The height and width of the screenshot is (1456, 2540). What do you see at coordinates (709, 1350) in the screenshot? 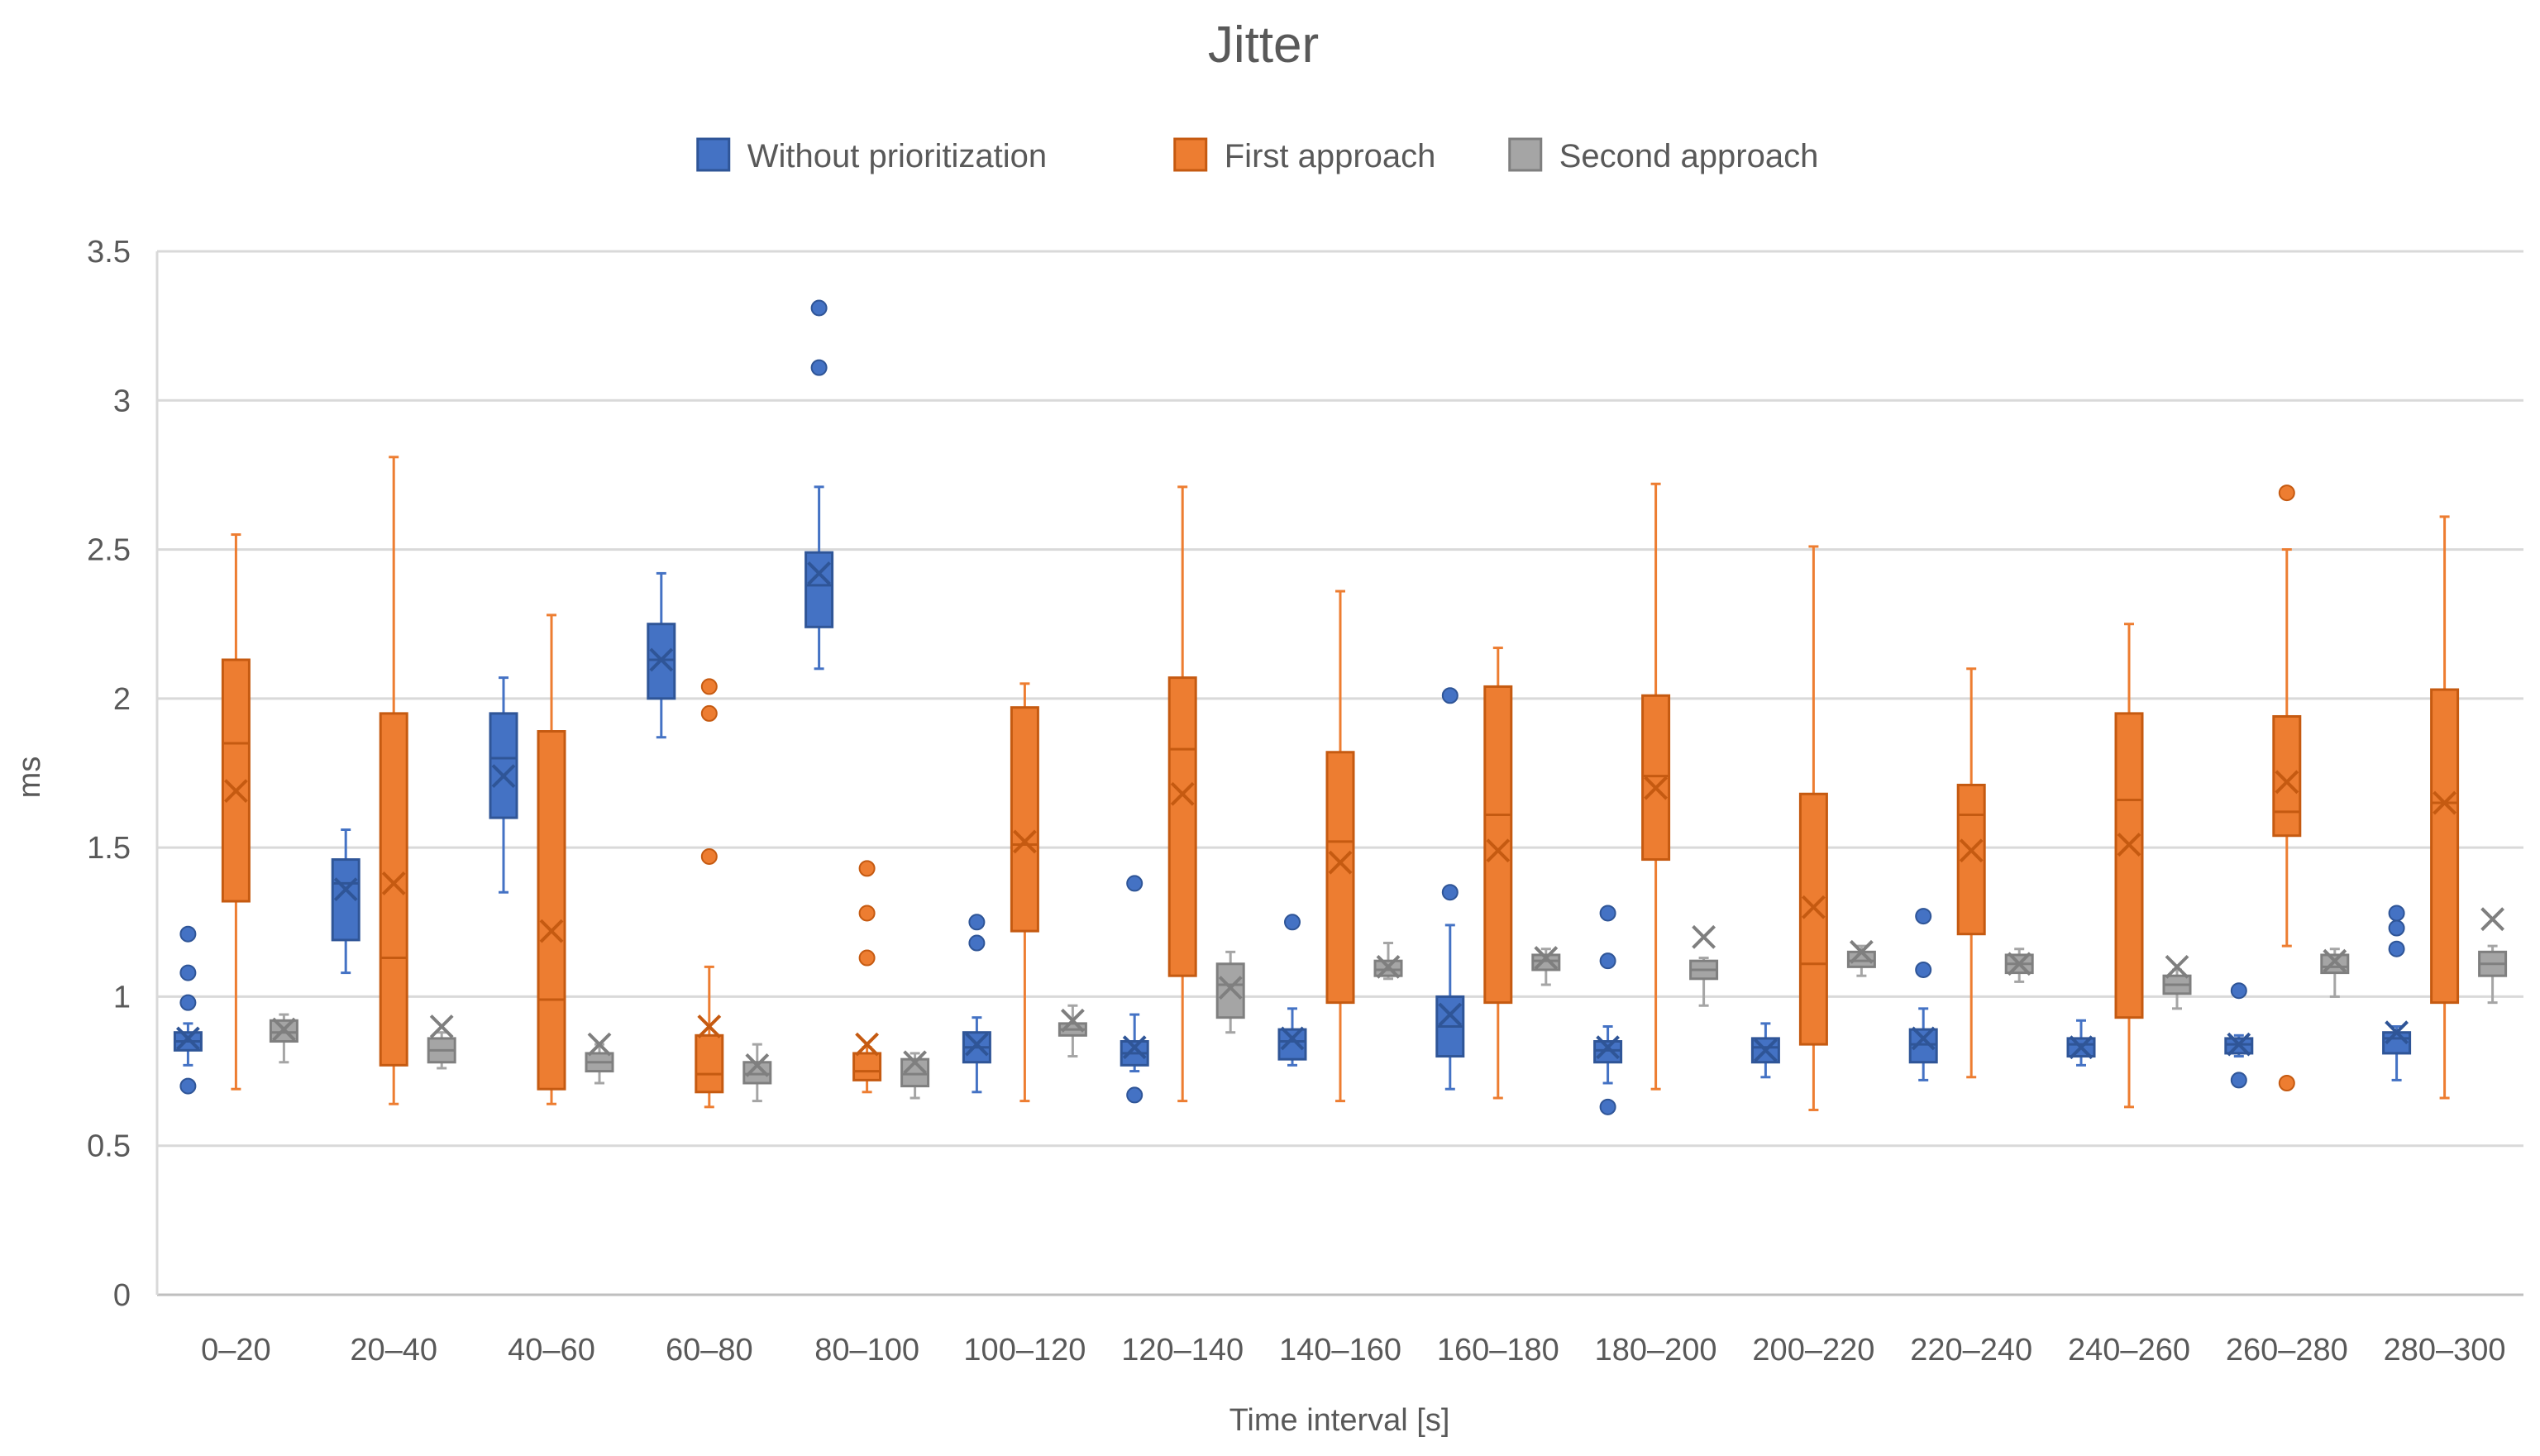
I see `x-tick-label: 60–80` at bounding box center [709, 1350].